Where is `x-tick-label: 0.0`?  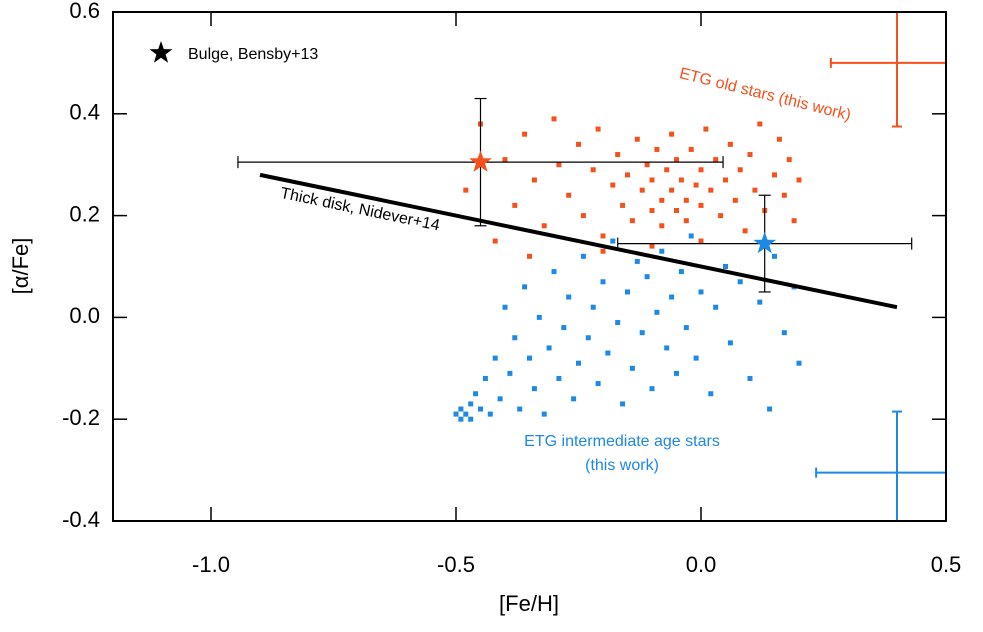 x-tick-label: 0.0 is located at coordinates (701, 564).